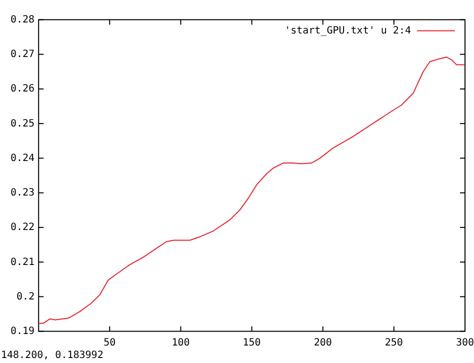 The image size is (474, 363). What do you see at coordinates (393, 342) in the screenshot?
I see `x-tick-label: 250` at bounding box center [393, 342].